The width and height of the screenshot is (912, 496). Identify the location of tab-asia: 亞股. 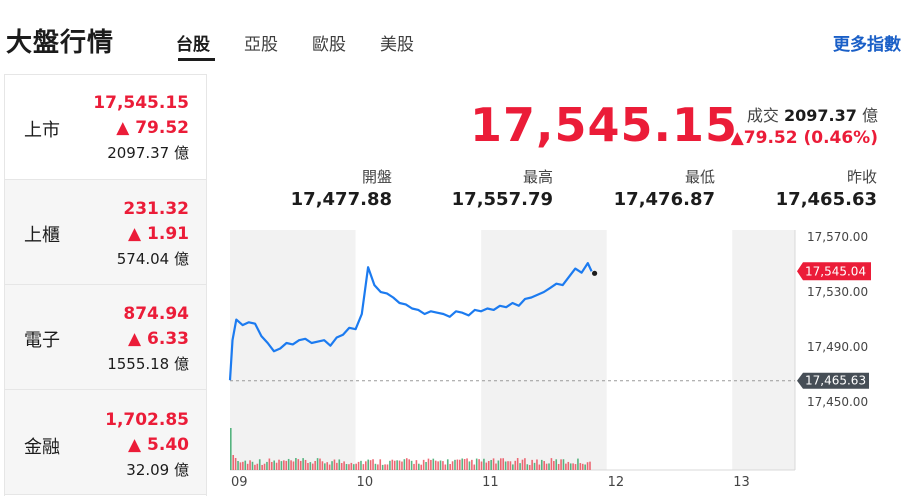
(261, 45).